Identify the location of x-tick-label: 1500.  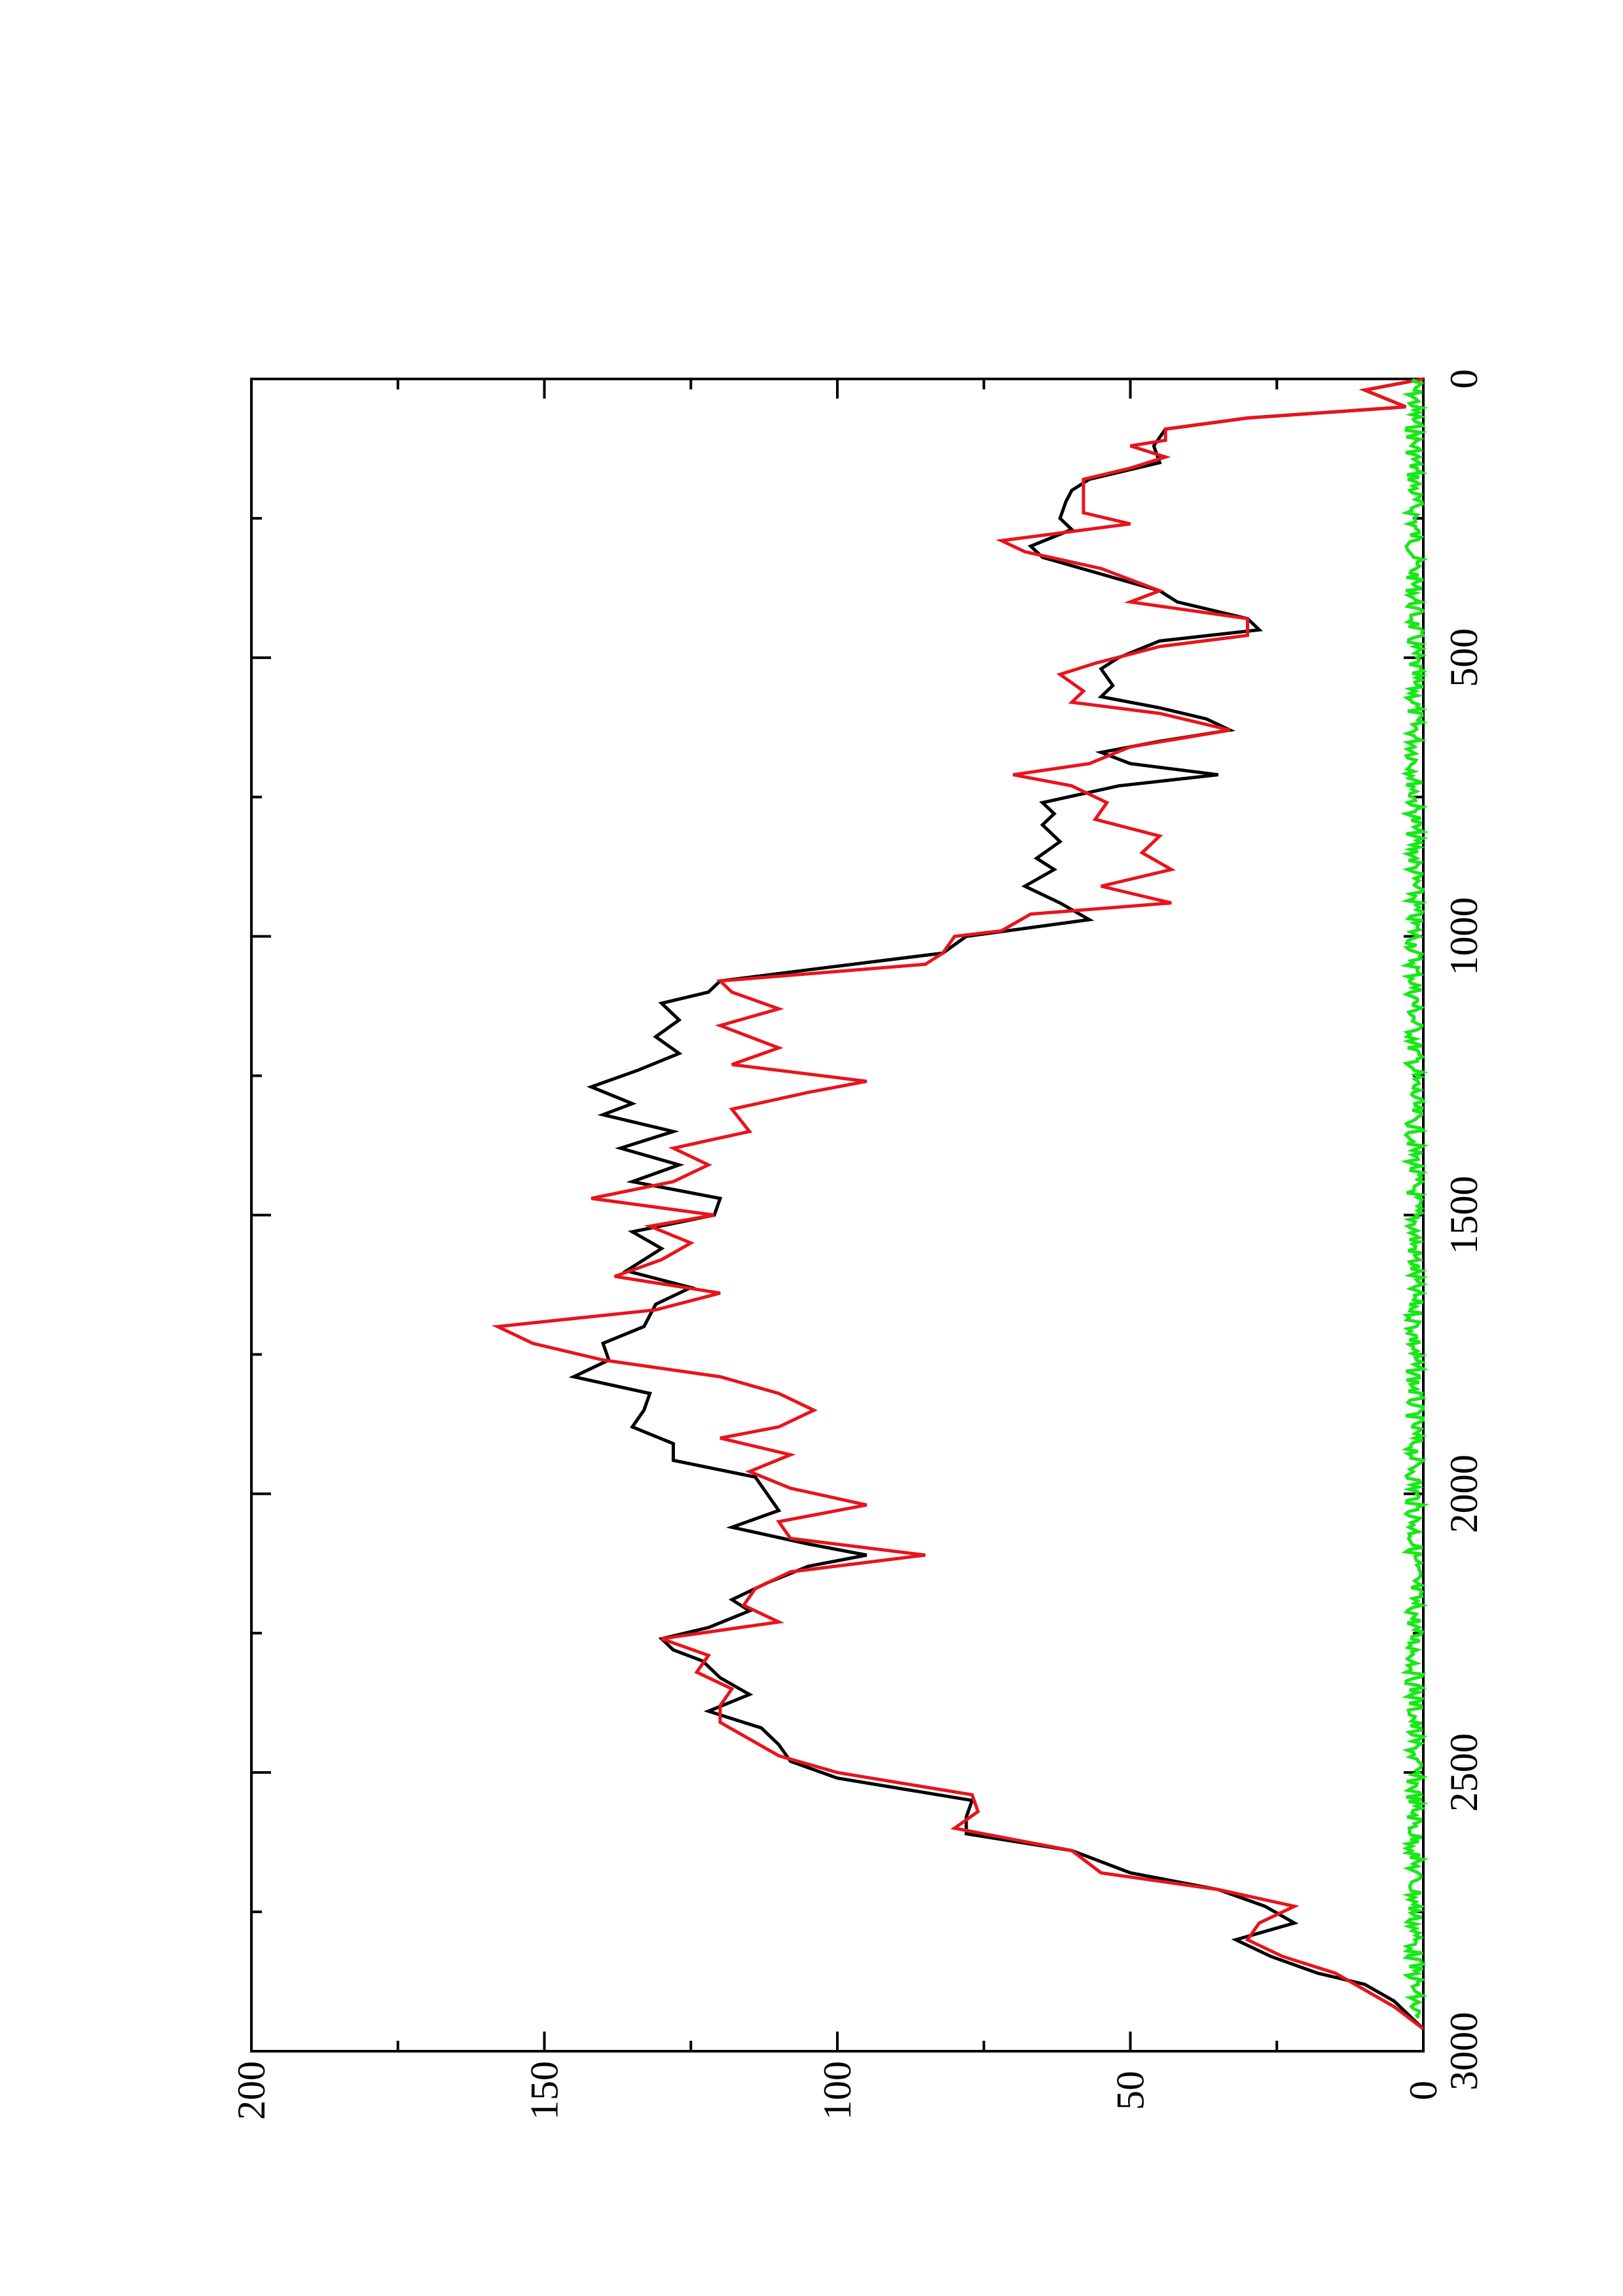
(1464, 1215).